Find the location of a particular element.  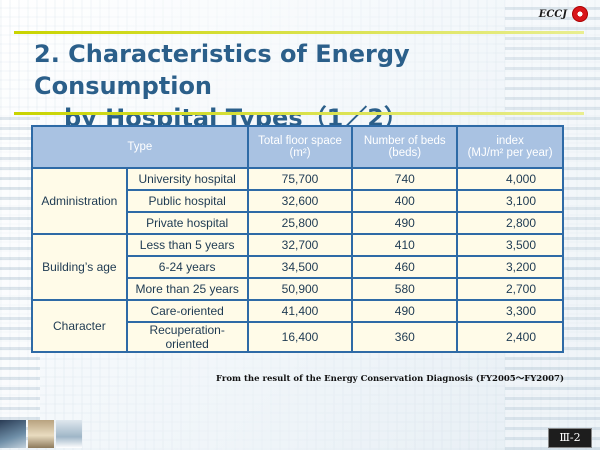

table-row: More than 25 years 50,900 580 2,700 is located at coordinates (297, 289).